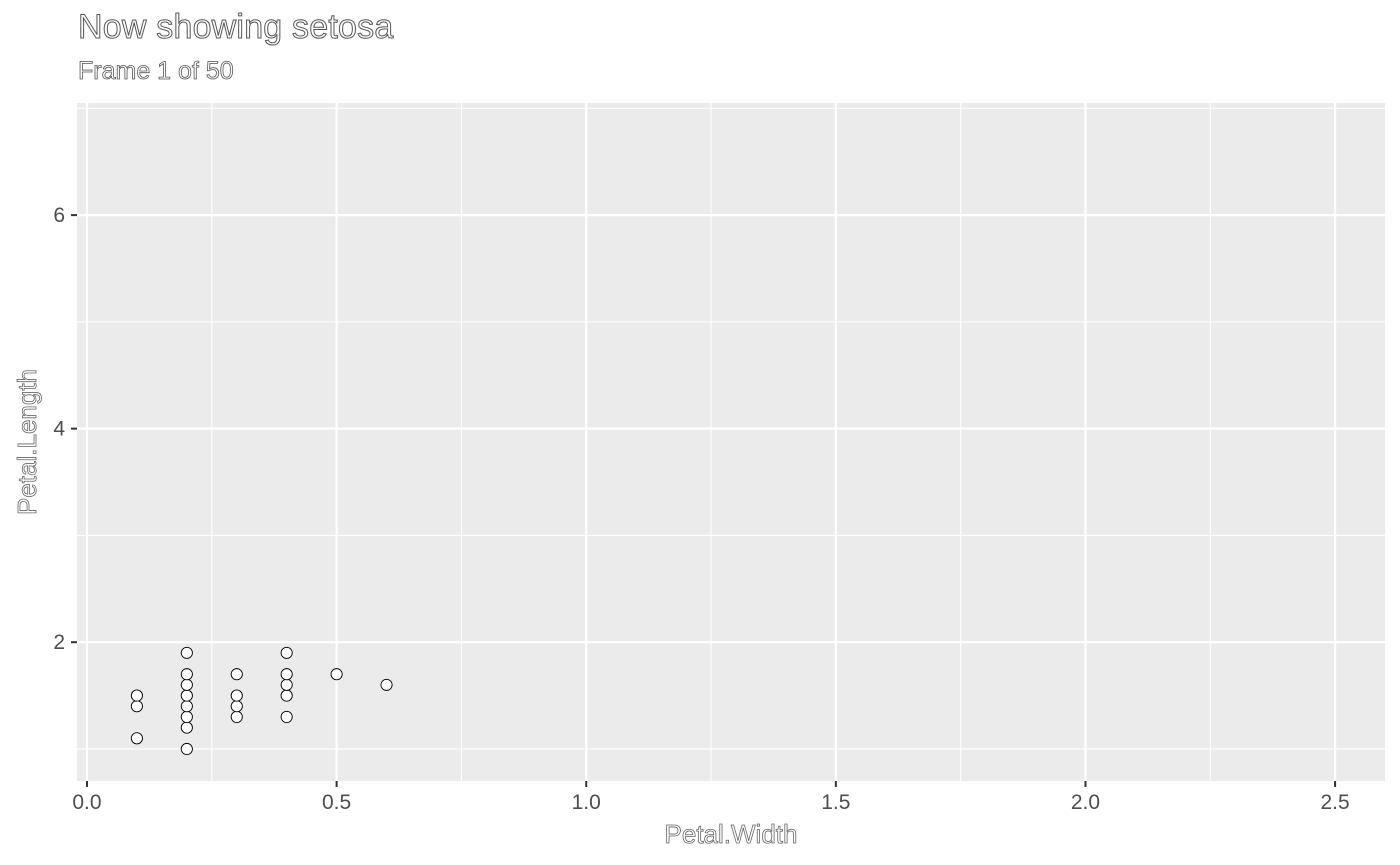 This screenshot has width=1400, height=865. Describe the element at coordinates (711, 797) in the screenshot. I see `x-axis: 0.0 0.5 1.0 1.5 2.0 2.5` at that location.